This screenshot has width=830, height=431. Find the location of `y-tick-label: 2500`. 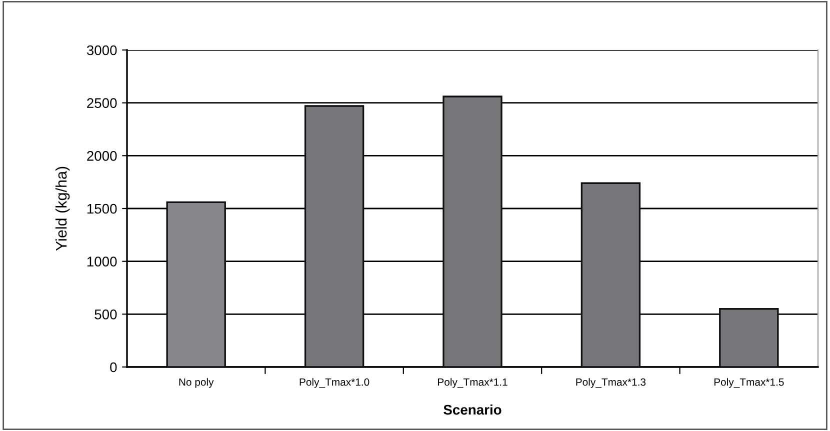

y-tick-label: 2500 is located at coordinates (102, 103).